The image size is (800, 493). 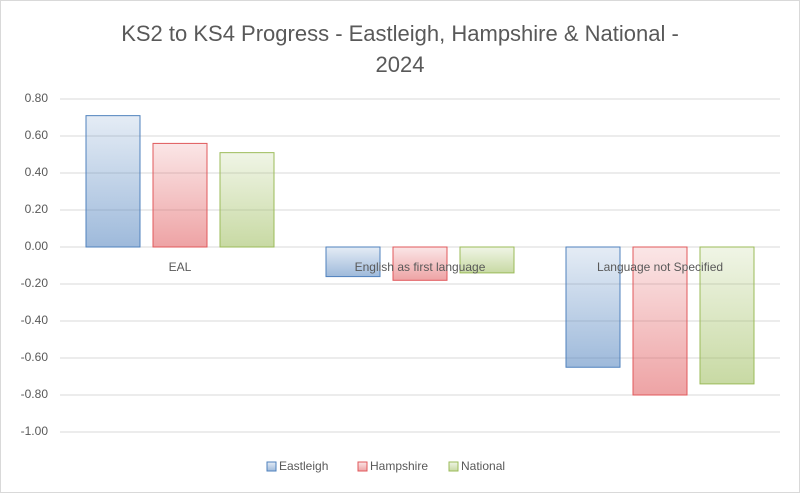 What do you see at coordinates (37, 98) in the screenshot?
I see `y-tick-label: 0.80` at bounding box center [37, 98].